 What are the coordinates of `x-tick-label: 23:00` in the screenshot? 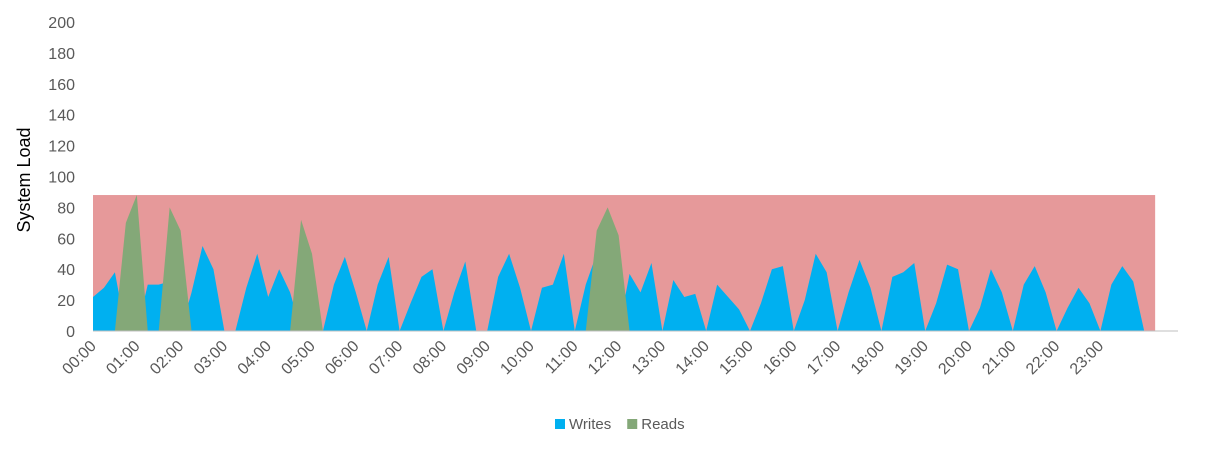 It's located at (1087, 358).